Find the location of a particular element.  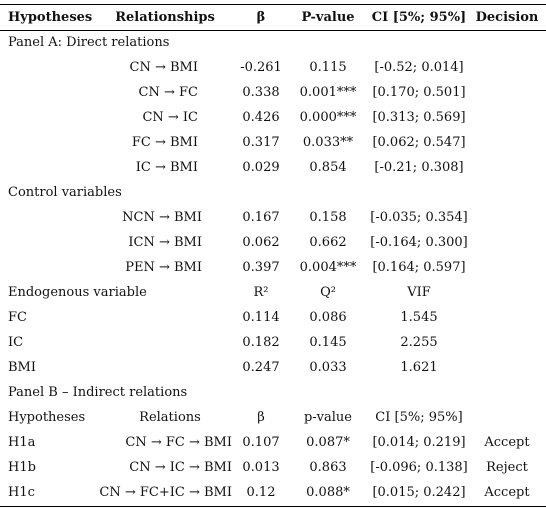

decision-cell: Reject is located at coordinates (507, 467).